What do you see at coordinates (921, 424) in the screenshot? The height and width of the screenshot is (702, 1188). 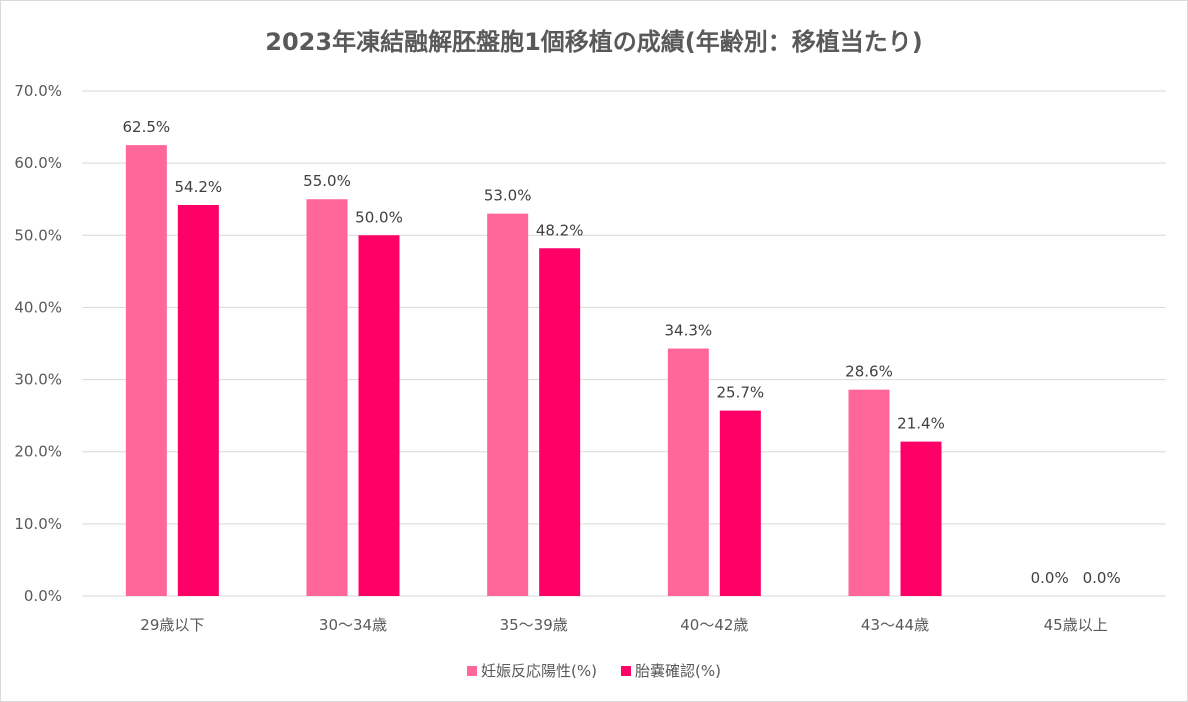 I see `data-label: 21.4%` at bounding box center [921, 424].